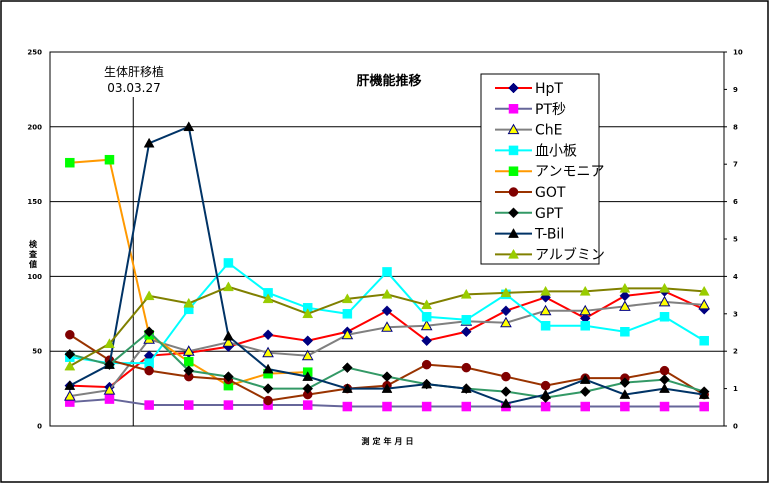 This screenshot has height=484, width=770. What do you see at coordinates (549, 235) in the screenshot?
I see `legend-label: T-Bil` at bounding box center [549, 235].